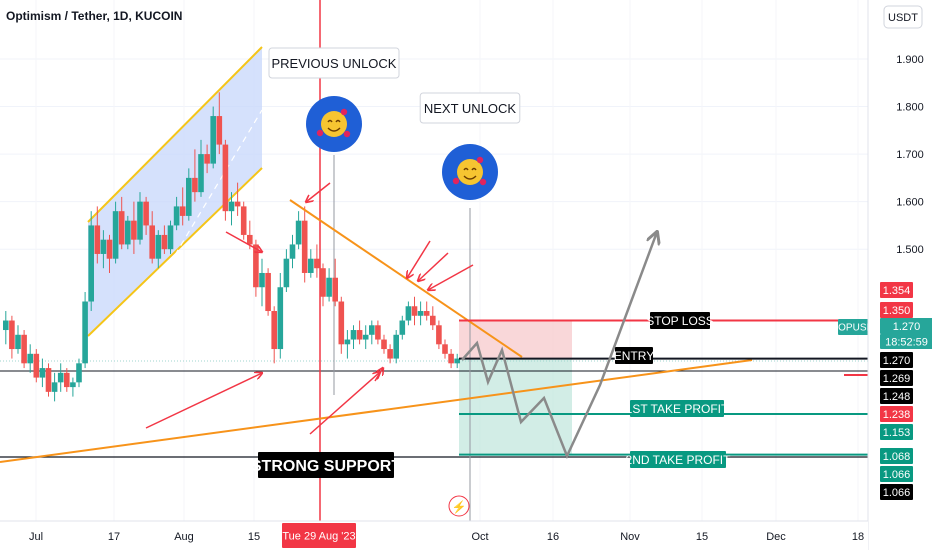  What do you see at coordinates (515, 406) in the screenshot?
I see `reward-zone` at bounding box center [515, 406].